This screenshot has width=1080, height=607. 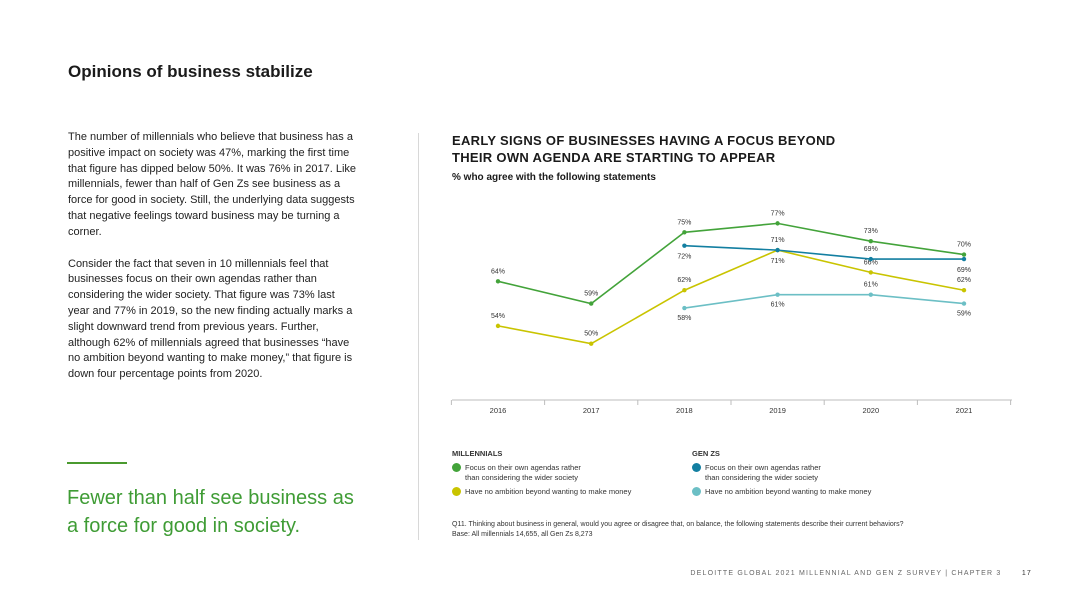 I want to click on page-number: 17, so click(x=1026, y=573).